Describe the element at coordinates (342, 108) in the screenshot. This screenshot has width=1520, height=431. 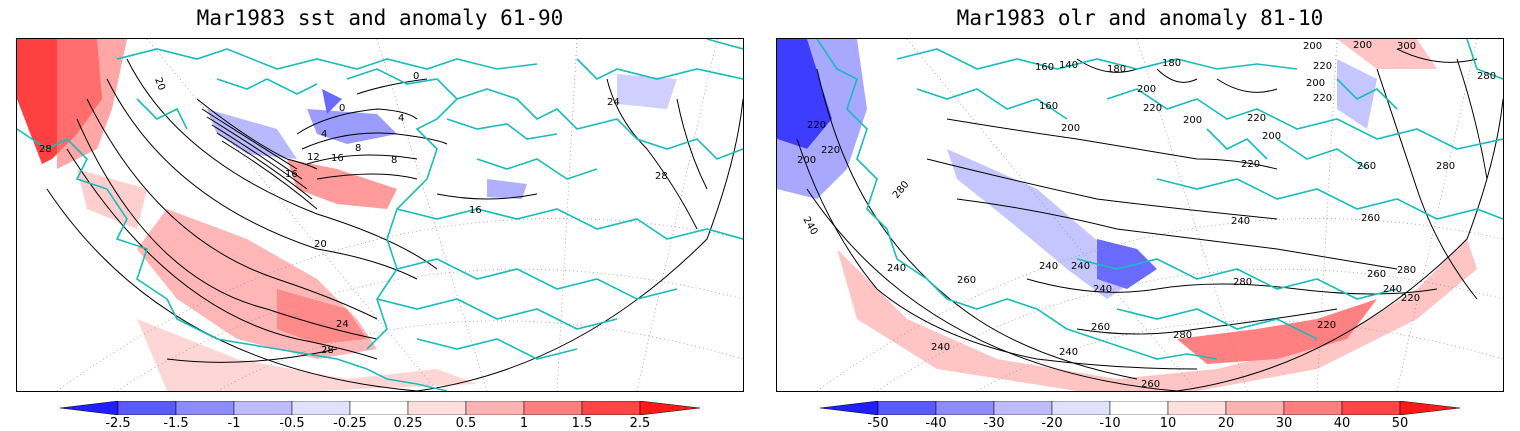
I see `contour-label: 0` at that location.